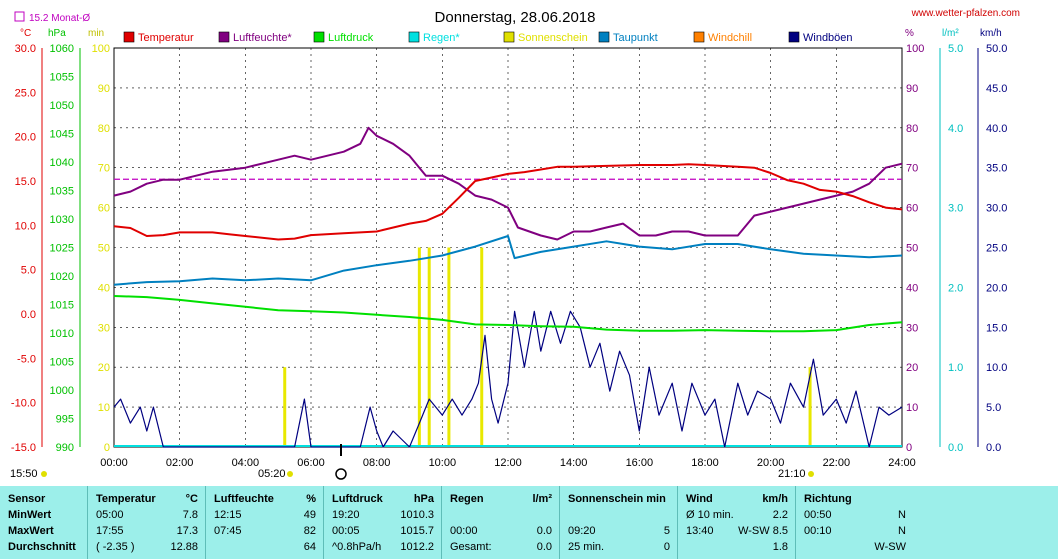  I want to click on stats-header: Sensor, so click(27, 499).